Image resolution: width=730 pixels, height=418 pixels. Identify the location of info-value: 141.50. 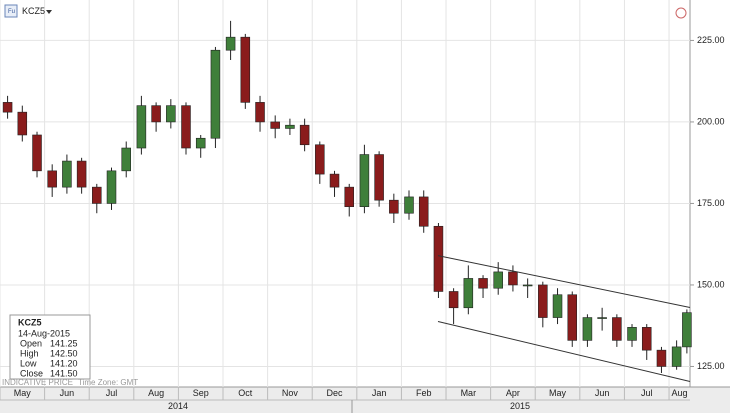
(64, 373).